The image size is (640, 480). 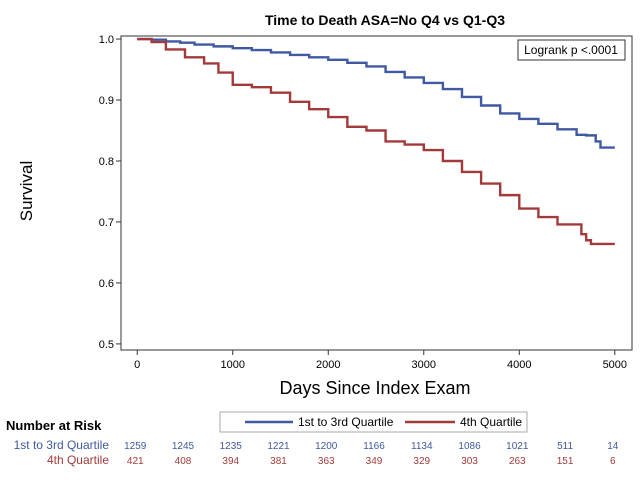 What do you see at coordinates (565, 446) in the screenshot?
I see `risk-value: 511` at bounding box center [565, 446].